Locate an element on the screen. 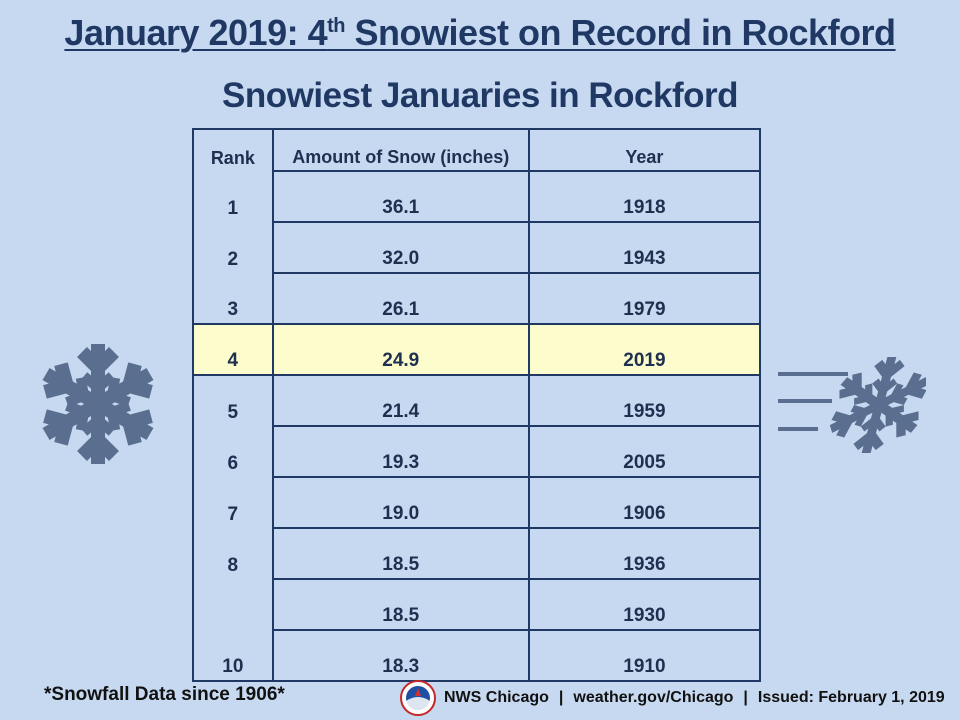  table-row: 8 18.5 1936 is located at coordinates (477, 553).